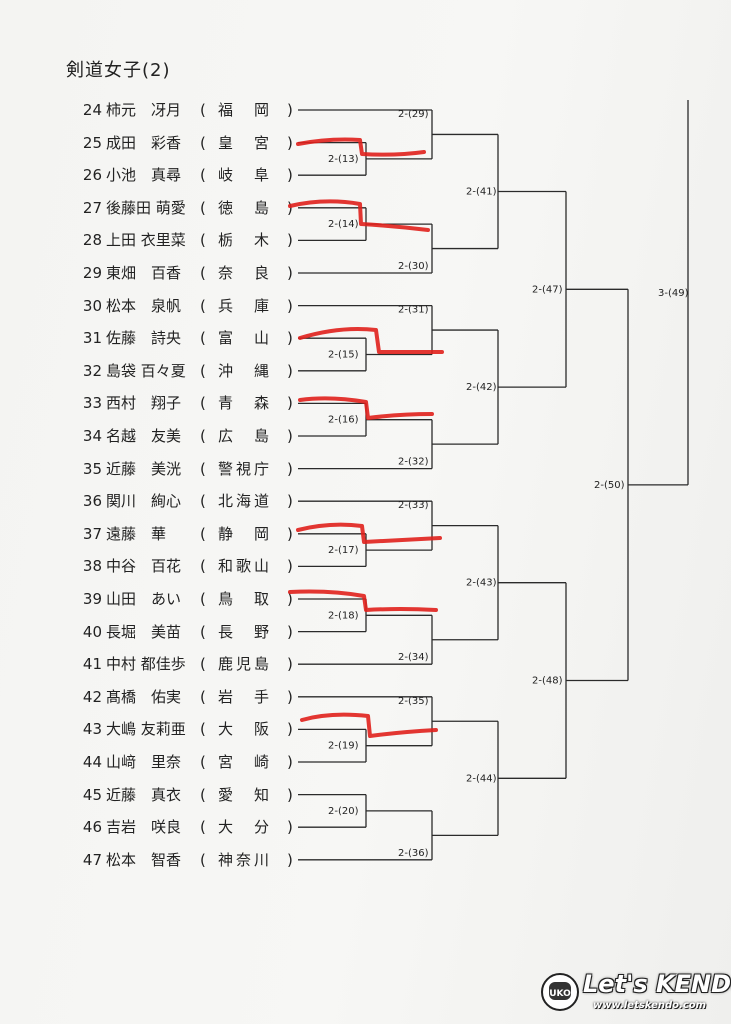 This screenshot has height=1024, width=731. I want to click on watermark-mark: UKO, so click(560, 994).